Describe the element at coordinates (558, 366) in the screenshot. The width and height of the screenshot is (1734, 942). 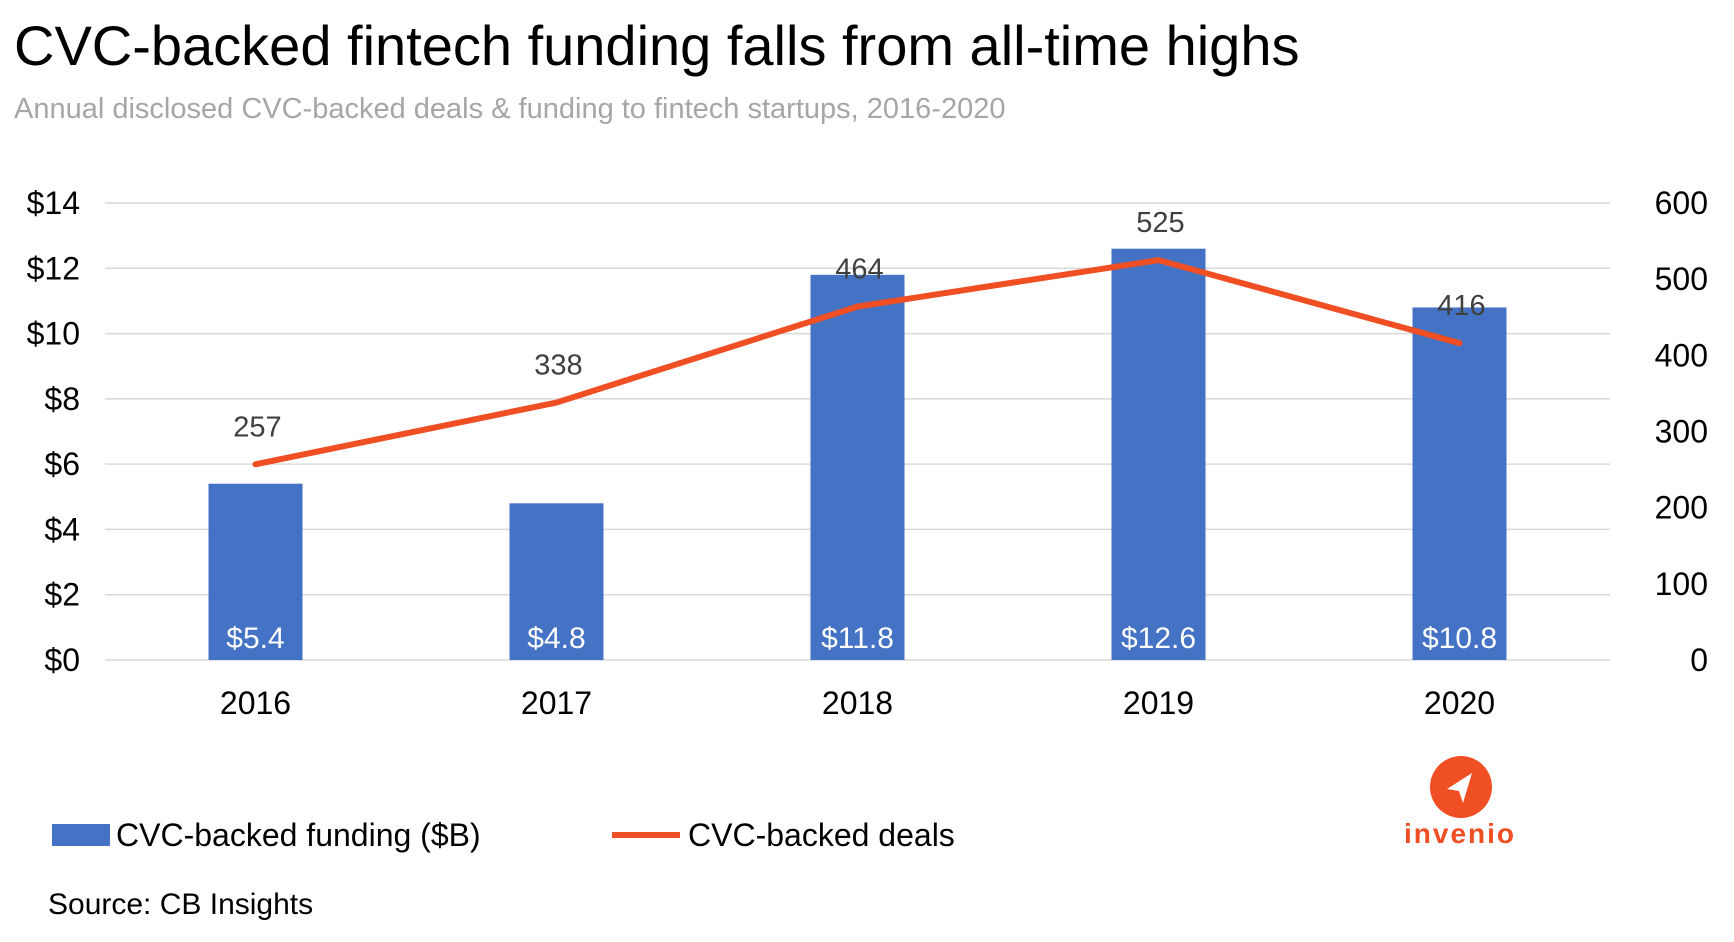
I see `deals-data-label: 338` at that location.